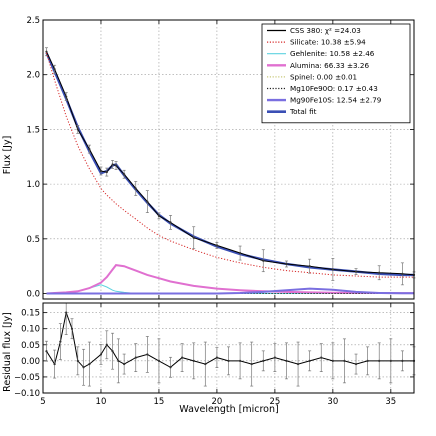 This screenshot has height=436, width=436. Describe the element at coordinates (230, 291) in the screenshot. I see `series-mg90fe10s` at that location.